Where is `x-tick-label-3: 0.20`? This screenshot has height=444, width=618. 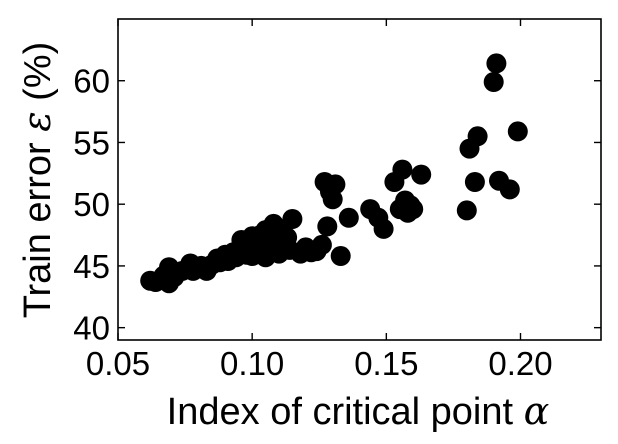
x-tick-label-3: 0.20 is located at coordinates (520, 363).